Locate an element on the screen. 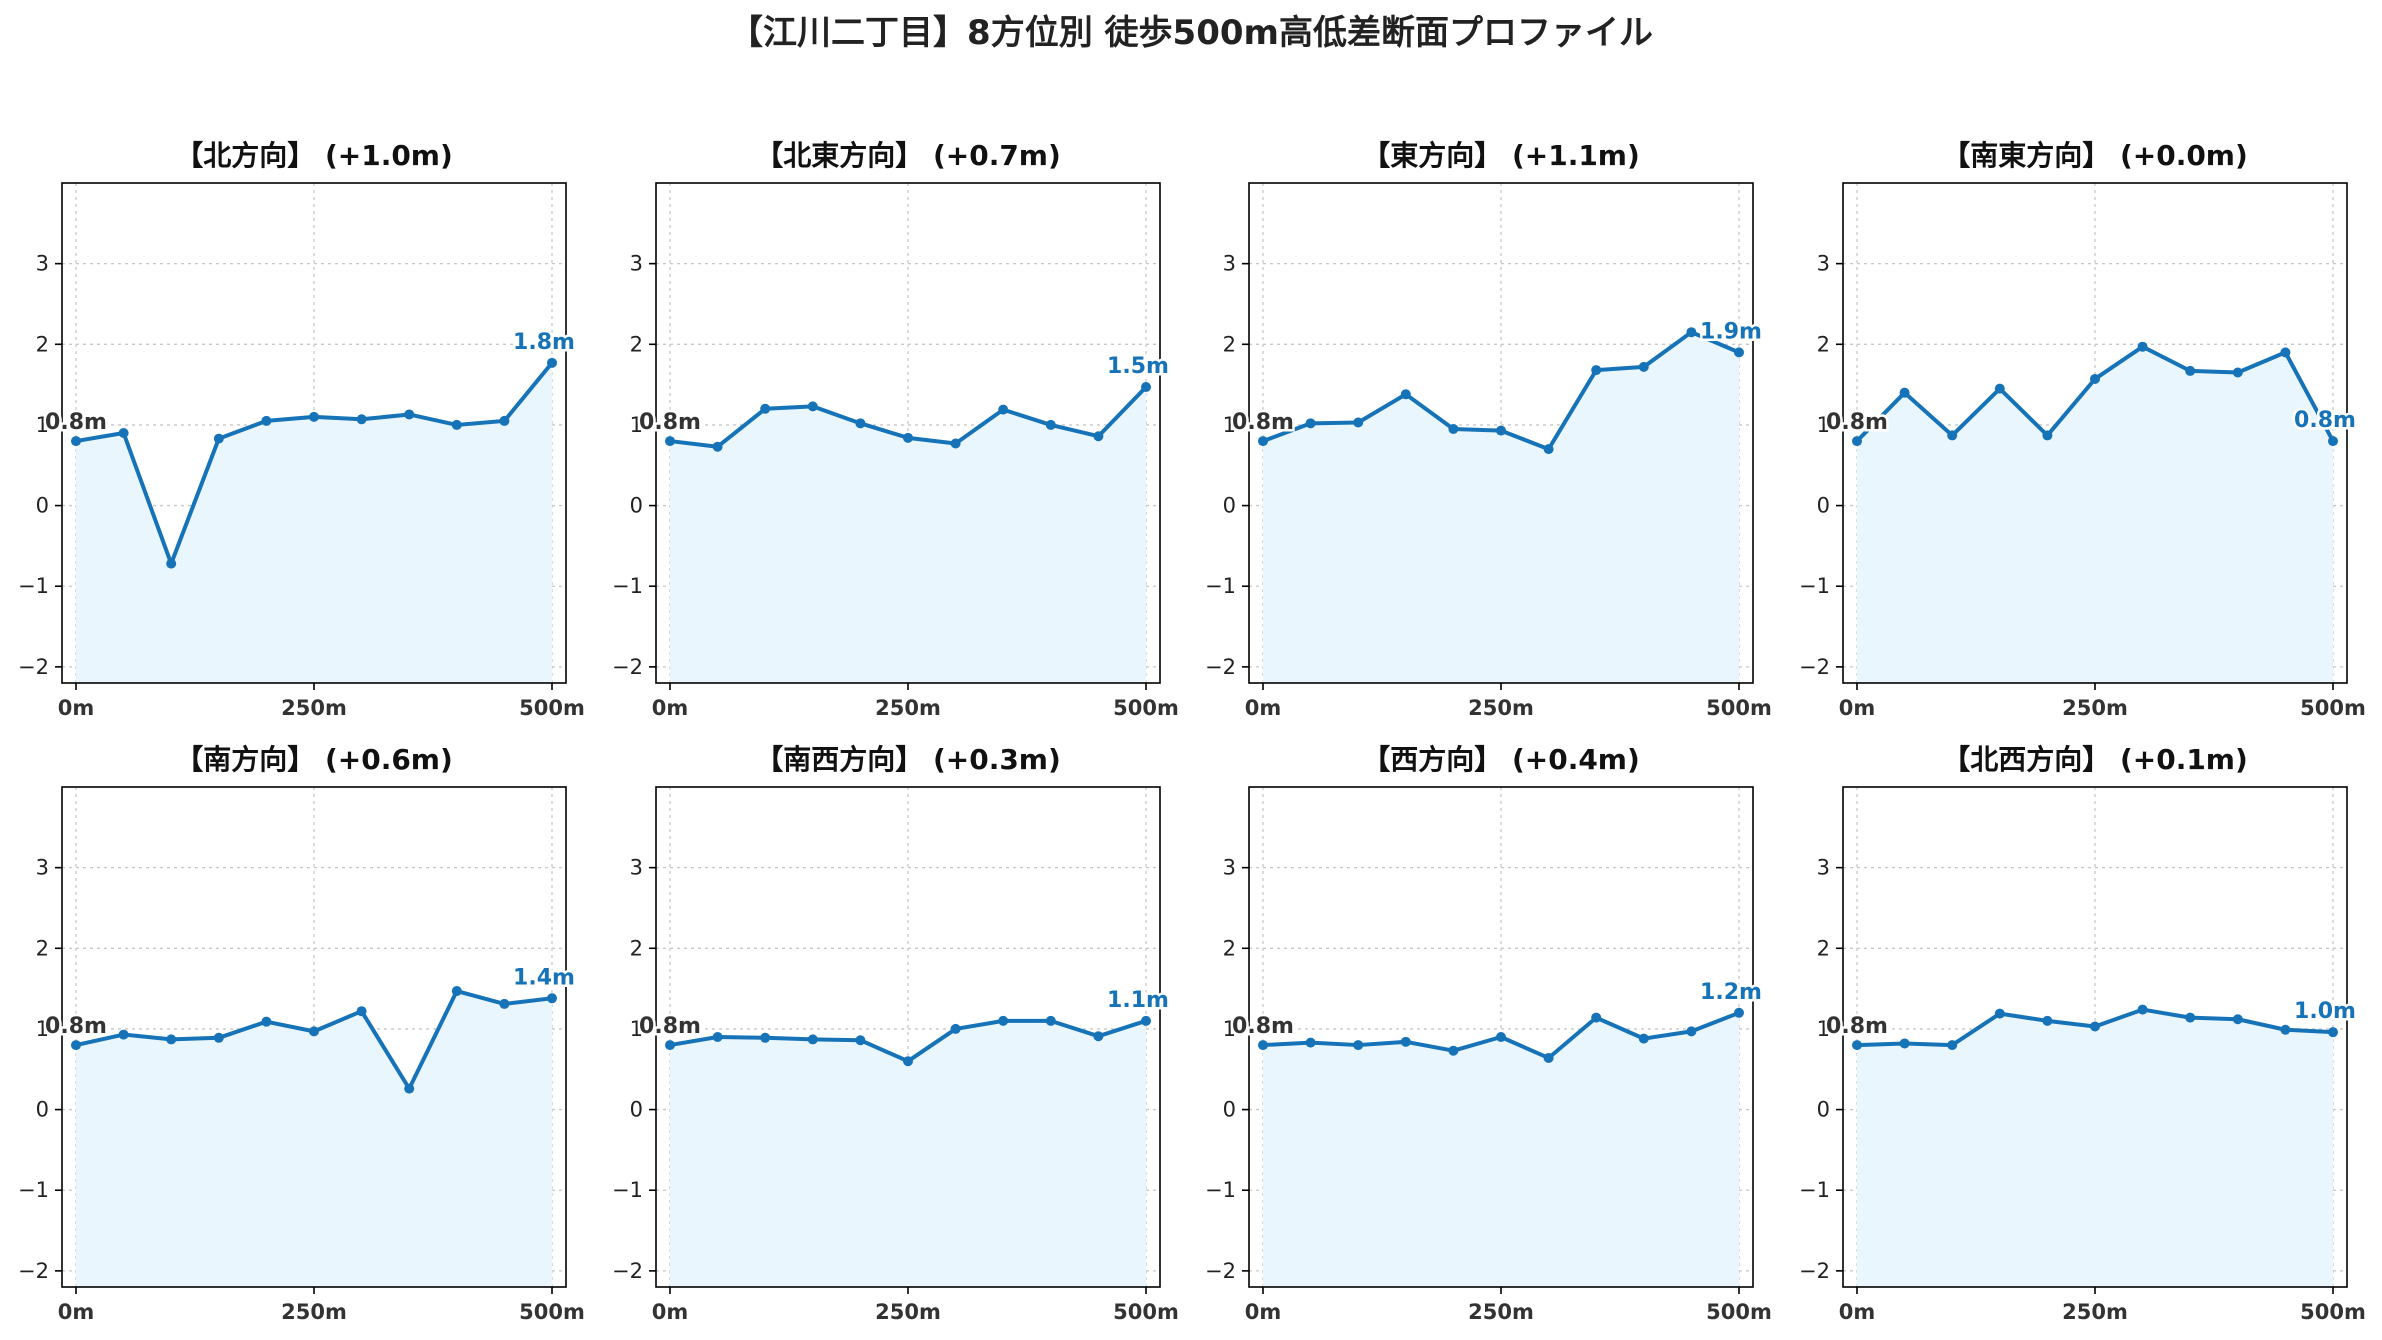  end-value-label: 0.8m is located at coordinates (2325, 420).